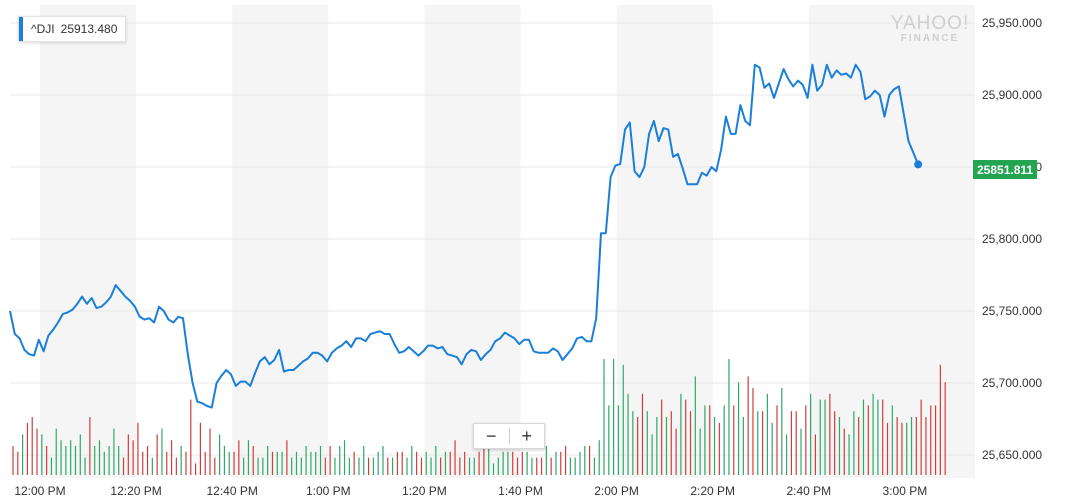 The image size is (1067, 500). I want to click on x-tick-label: 2:00 PM, so click(616, 491).